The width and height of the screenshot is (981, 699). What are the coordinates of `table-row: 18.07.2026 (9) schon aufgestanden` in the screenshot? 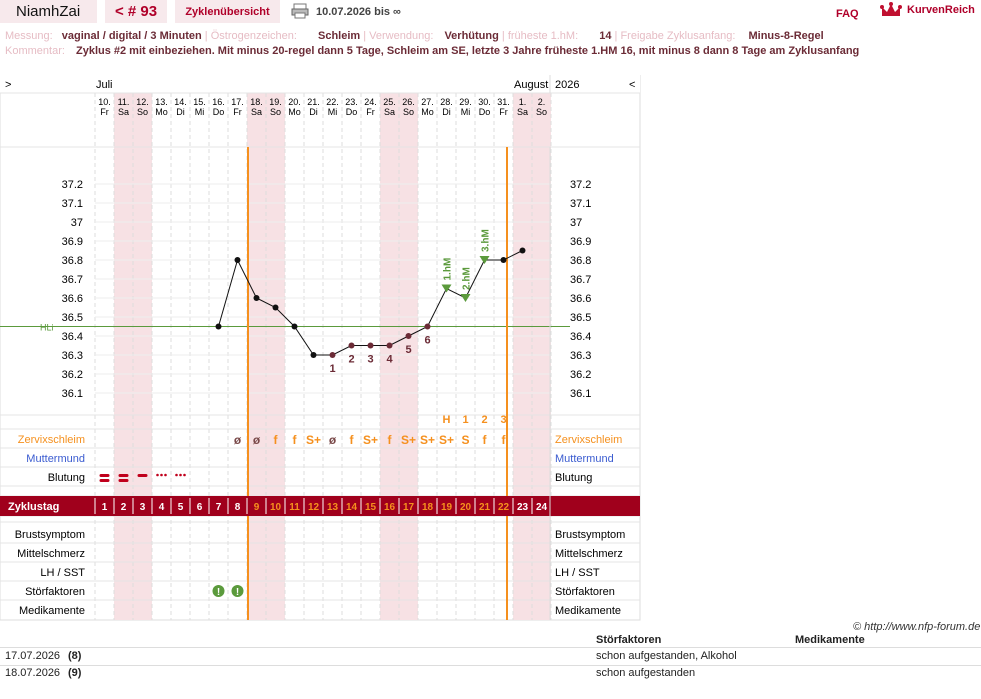 It's located at (490, 674).